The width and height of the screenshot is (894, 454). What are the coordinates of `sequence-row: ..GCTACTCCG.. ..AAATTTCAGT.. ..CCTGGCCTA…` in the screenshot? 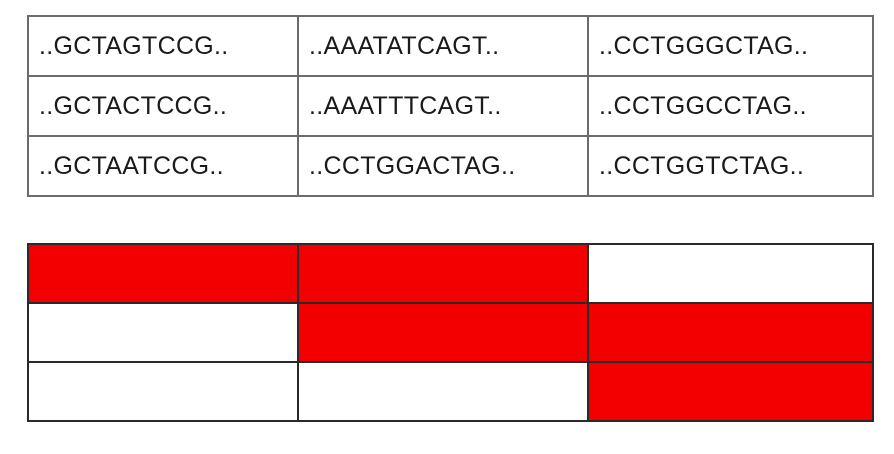 It's located at (450, 106).